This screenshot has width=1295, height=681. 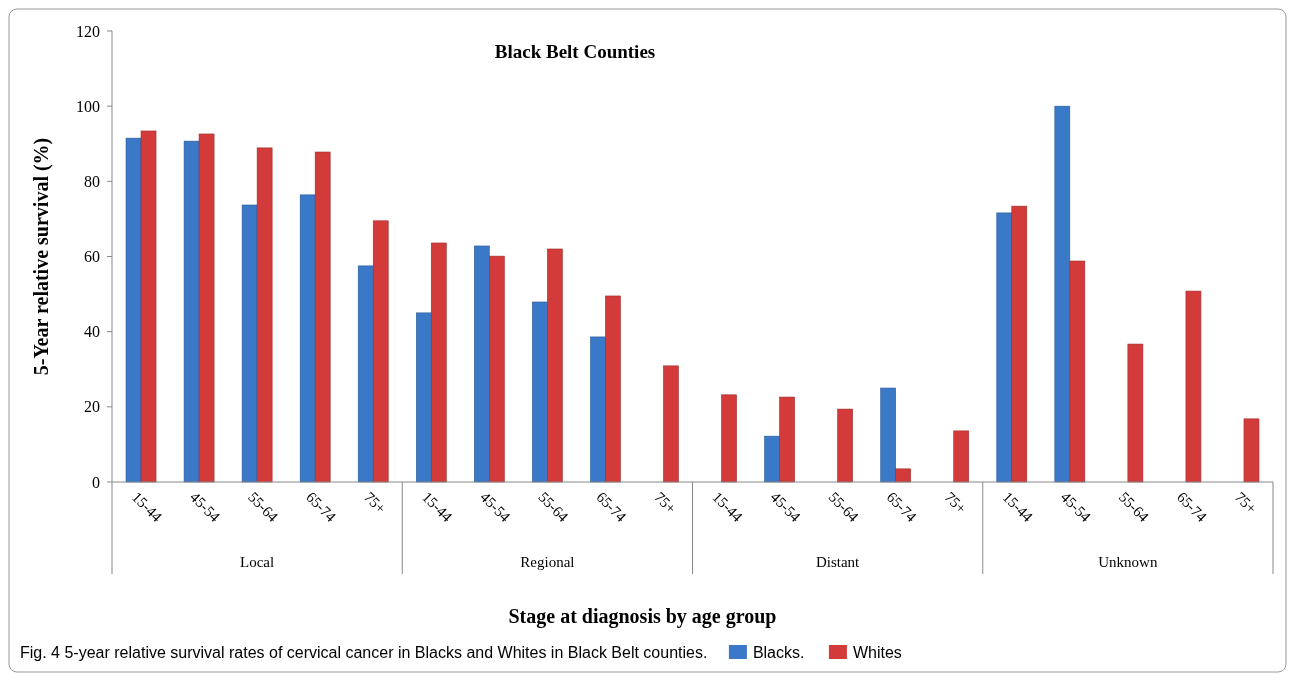 What do you see at coordinates (257, 562) in the screenshot?
I see `text: Local` at bounding box center [257, 562].